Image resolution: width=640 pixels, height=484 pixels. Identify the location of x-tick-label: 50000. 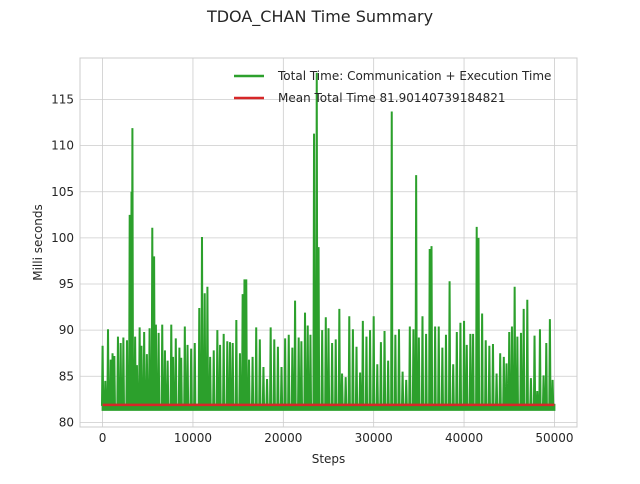
(554, 438).